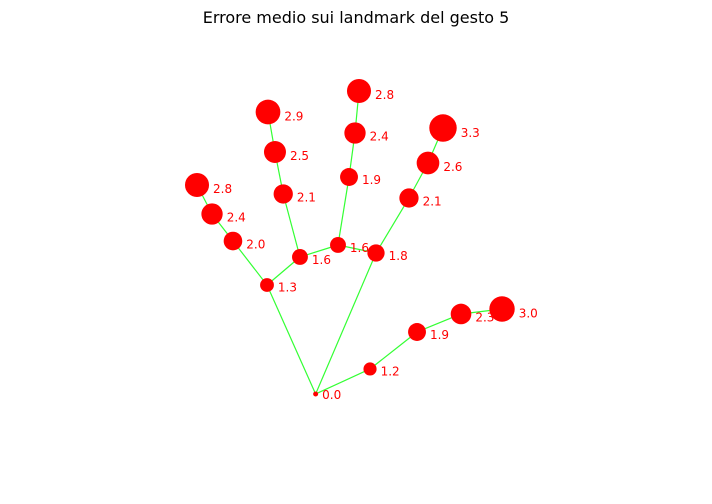 Image resolution: width=712 pixels, height=504 pixels. What do you see at coordinates (484, 318) in the screenshot?
I see `landmark-label-3: 2.3` at bounding box center [484, 318].